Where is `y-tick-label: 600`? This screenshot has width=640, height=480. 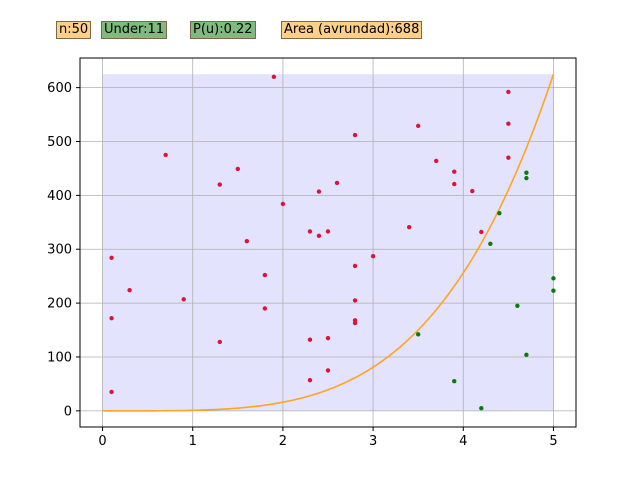
y-tick-label: 600 is located at coordinates (59, 88).